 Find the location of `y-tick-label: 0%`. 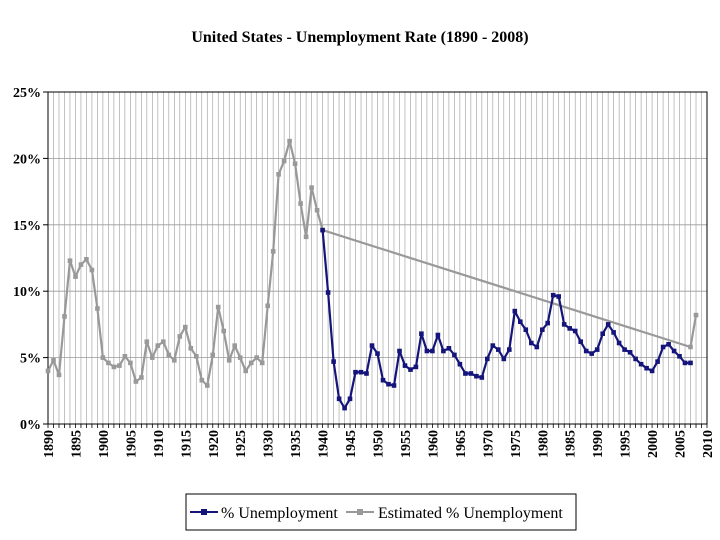

y-tick-label: 0% is located at coordinates (30, 425).